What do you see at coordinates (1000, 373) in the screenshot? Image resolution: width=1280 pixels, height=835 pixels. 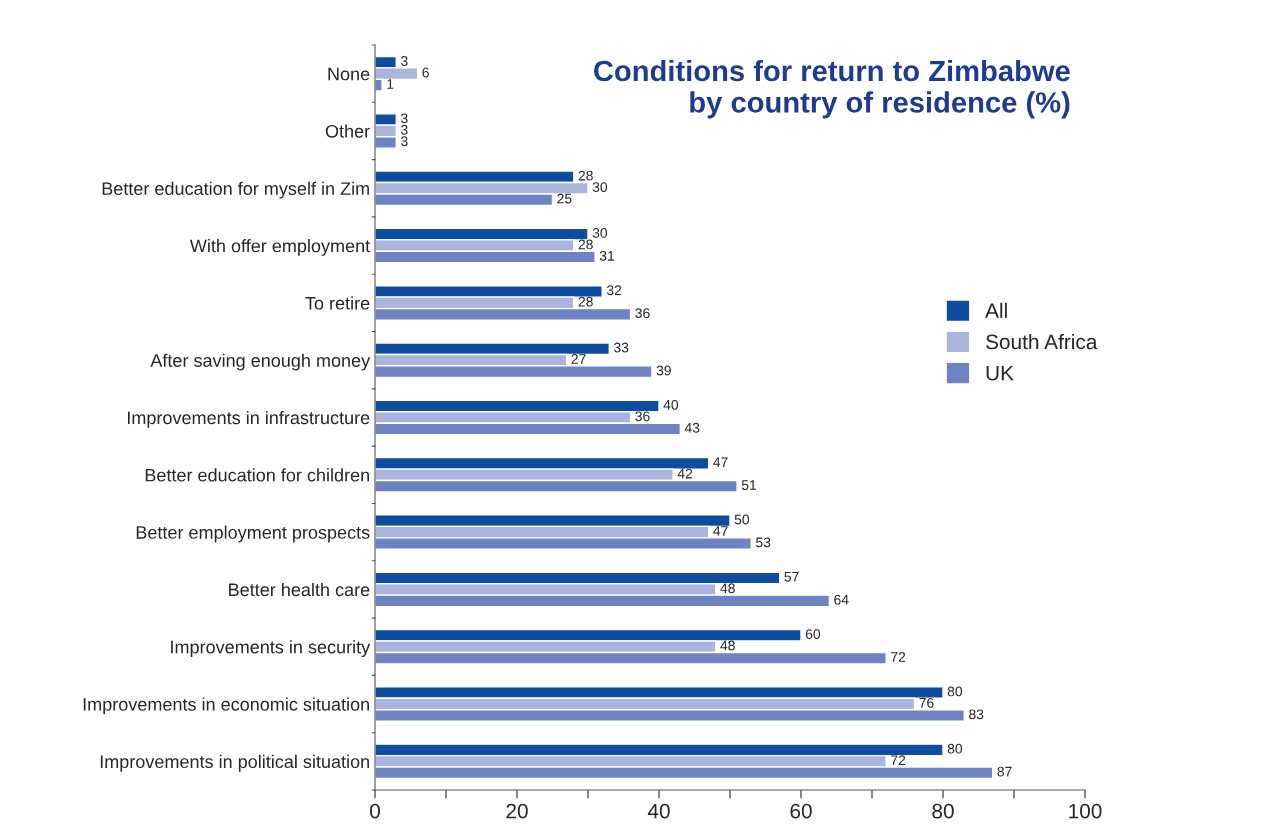 I see `legend-label: UK` at bounding box center [1000, 373].